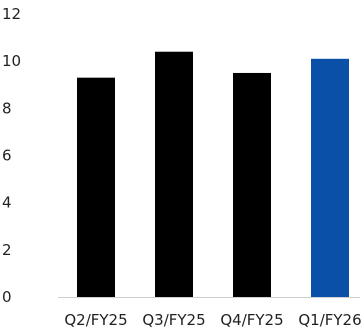 The height and width of the screenshot is (328, 362). Describe the element at coordinates (251, 319) in the screenshot. I see `x-tick-label: Q4/FY25` at that location.